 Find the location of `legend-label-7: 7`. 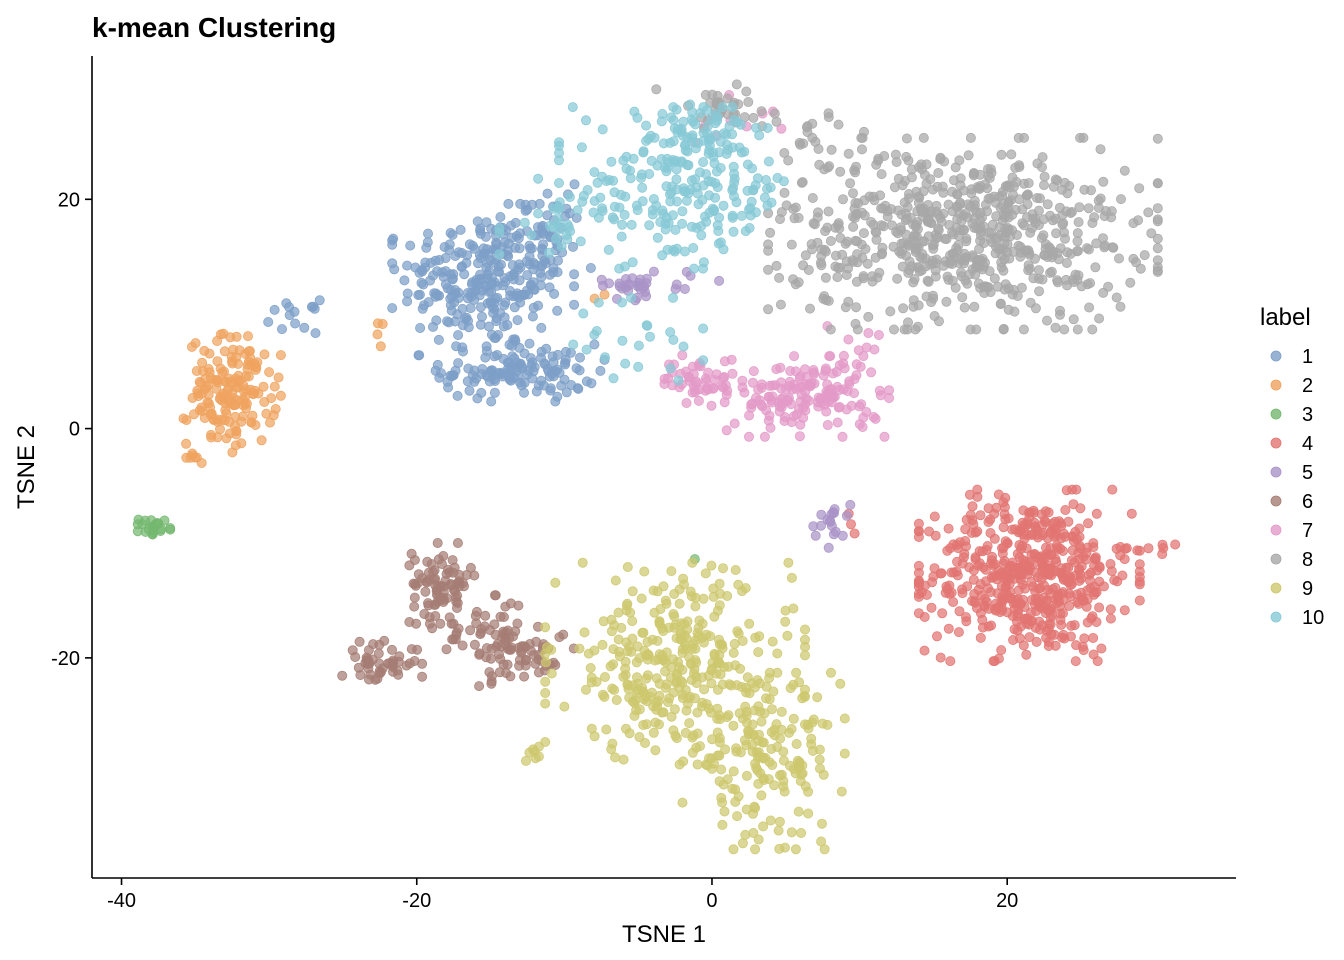

legend-label-7: 7 is located at coordinates (1307, 531).